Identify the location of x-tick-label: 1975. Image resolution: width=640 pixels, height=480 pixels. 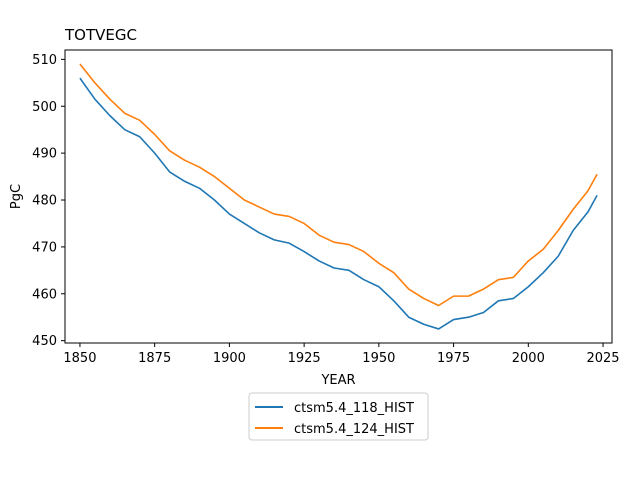
(453, 358).